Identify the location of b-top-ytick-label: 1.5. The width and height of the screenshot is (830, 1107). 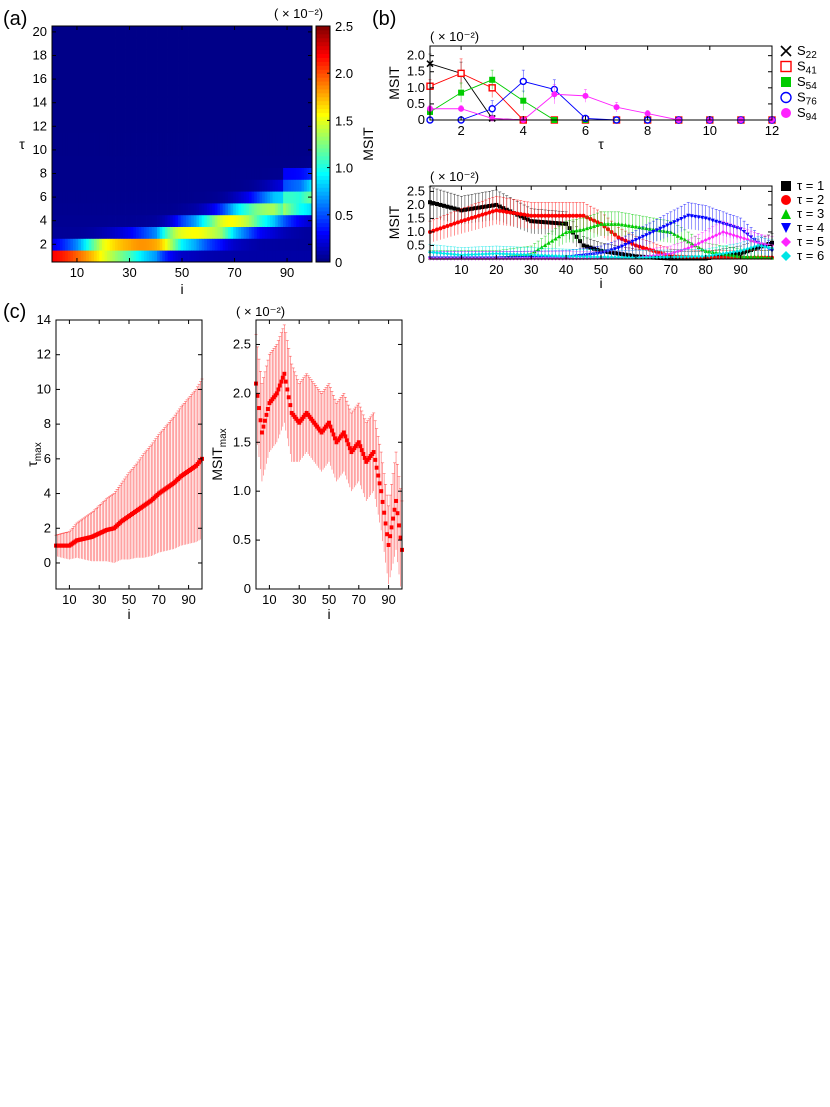
(416, 71).